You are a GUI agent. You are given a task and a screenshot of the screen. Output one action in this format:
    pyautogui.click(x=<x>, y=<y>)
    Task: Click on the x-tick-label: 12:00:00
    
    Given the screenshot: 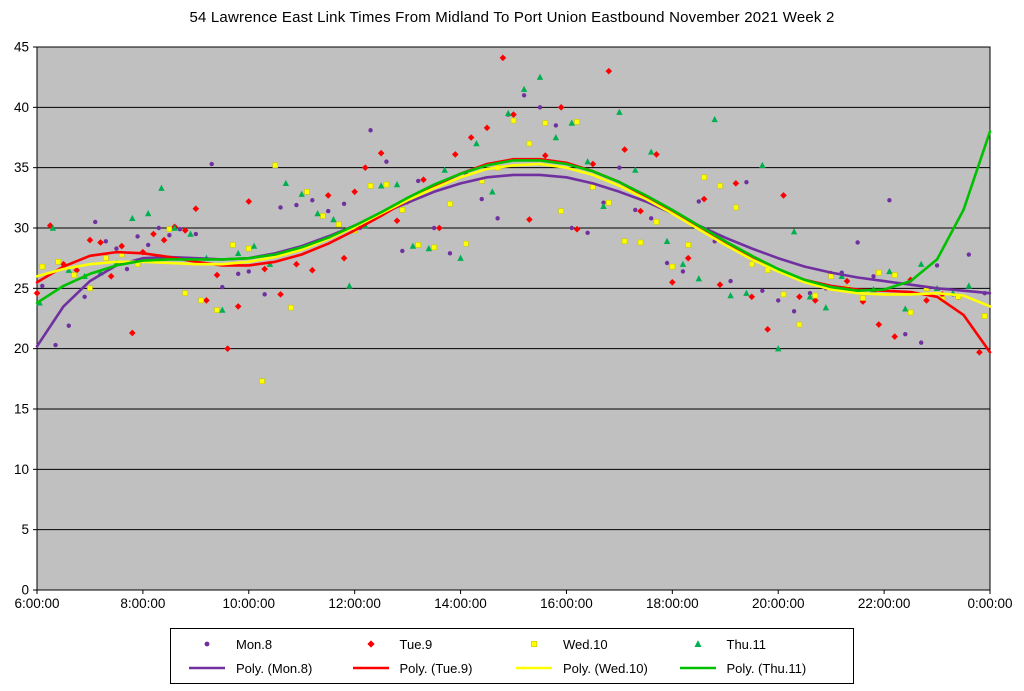 What is the action you would take?
    pyautogui.click(x=354, y=603)
    